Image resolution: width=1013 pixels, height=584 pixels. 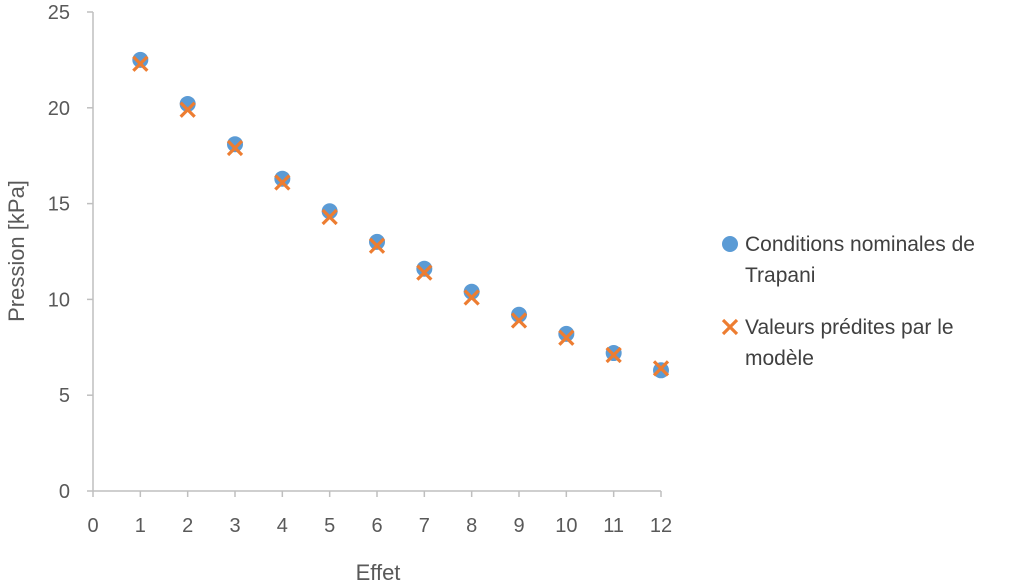 What do you see at coordinates (92, 526) in the screenshot?
I see `x-tick-label: 0` at bounding box center [92, 526].